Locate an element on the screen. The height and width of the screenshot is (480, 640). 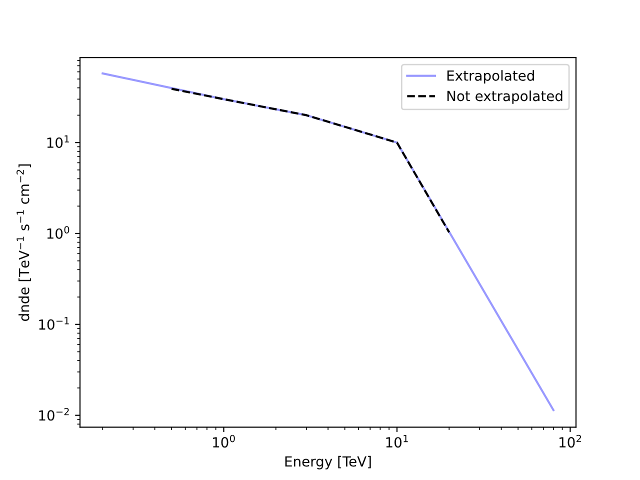
x-tick-label: 10$^{2}$ is located at coordinates (571, 441).